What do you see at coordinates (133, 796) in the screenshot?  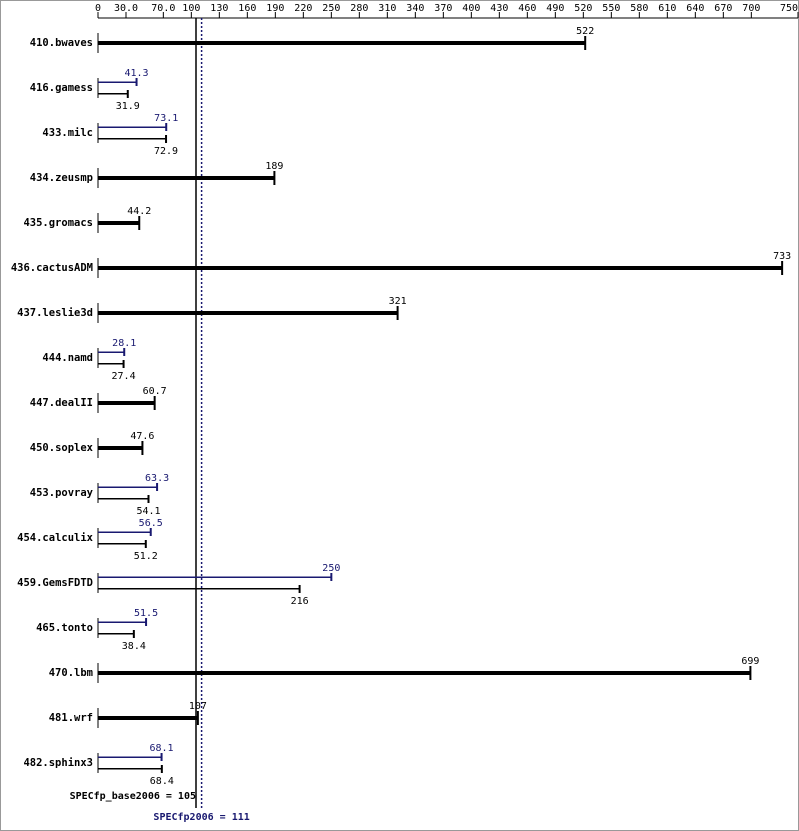 I see `reference-label: SPECfp_base2006 = 105` at bounding box center [133, 796].